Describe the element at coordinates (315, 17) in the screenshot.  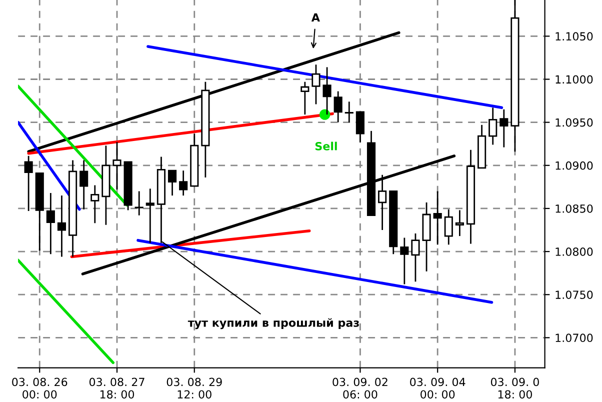
I see `annotation: A` at that location.